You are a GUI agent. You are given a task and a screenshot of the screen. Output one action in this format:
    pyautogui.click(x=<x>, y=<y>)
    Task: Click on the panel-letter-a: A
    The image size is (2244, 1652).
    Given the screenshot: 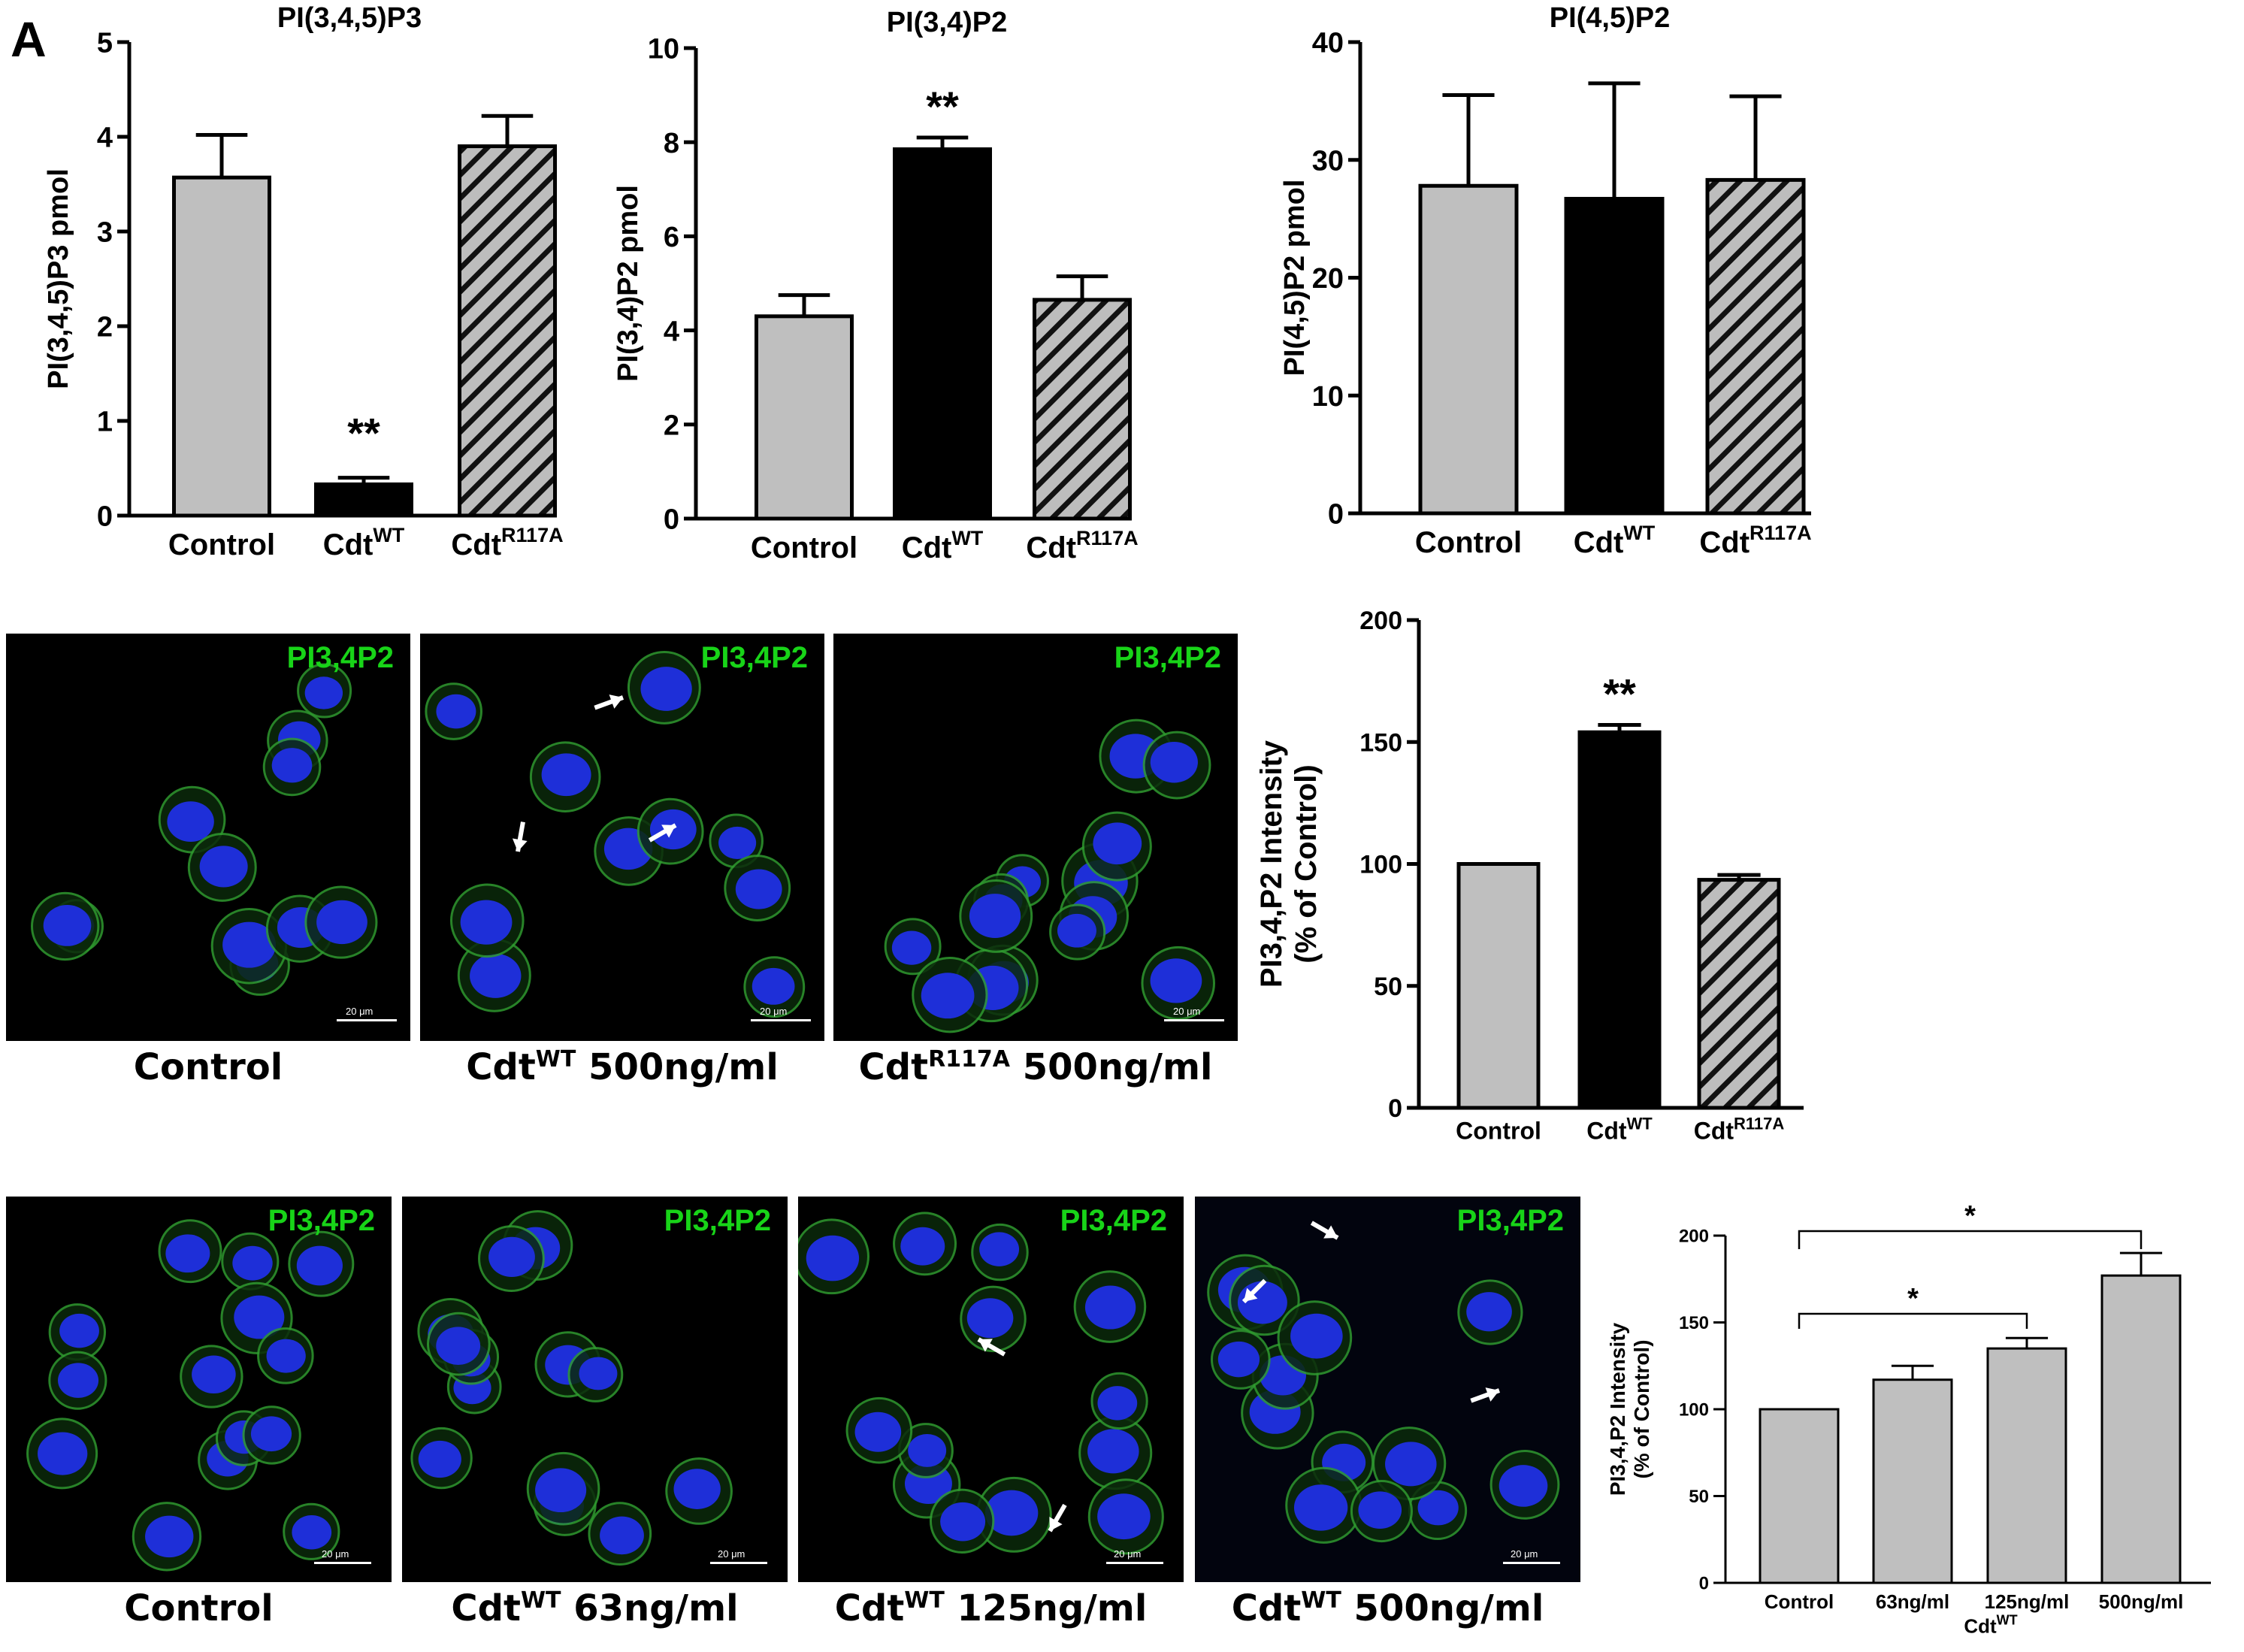 What is the action you would take?
    pyautogui.click(x=29, y=39)
    